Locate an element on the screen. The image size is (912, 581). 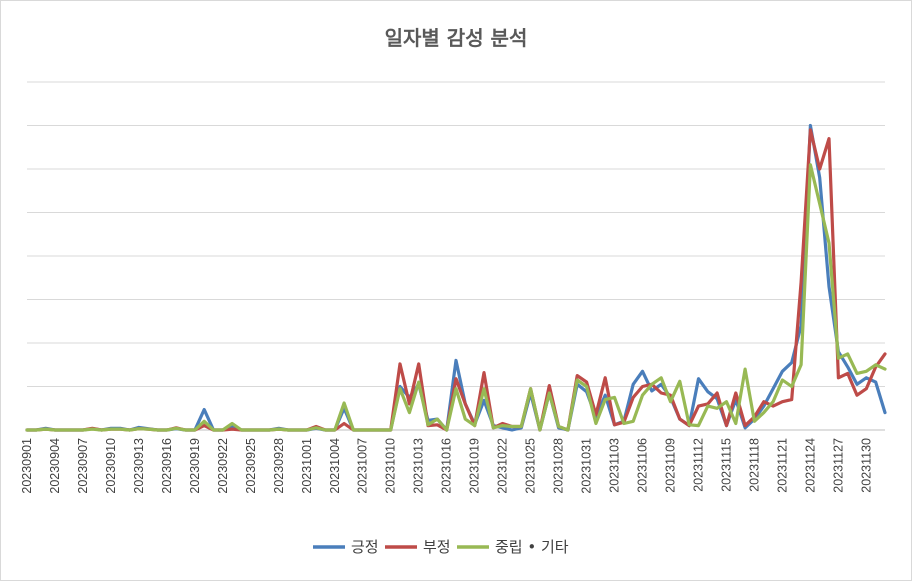
x-tick-label: 20231001 is located at coordinates (307, 466).